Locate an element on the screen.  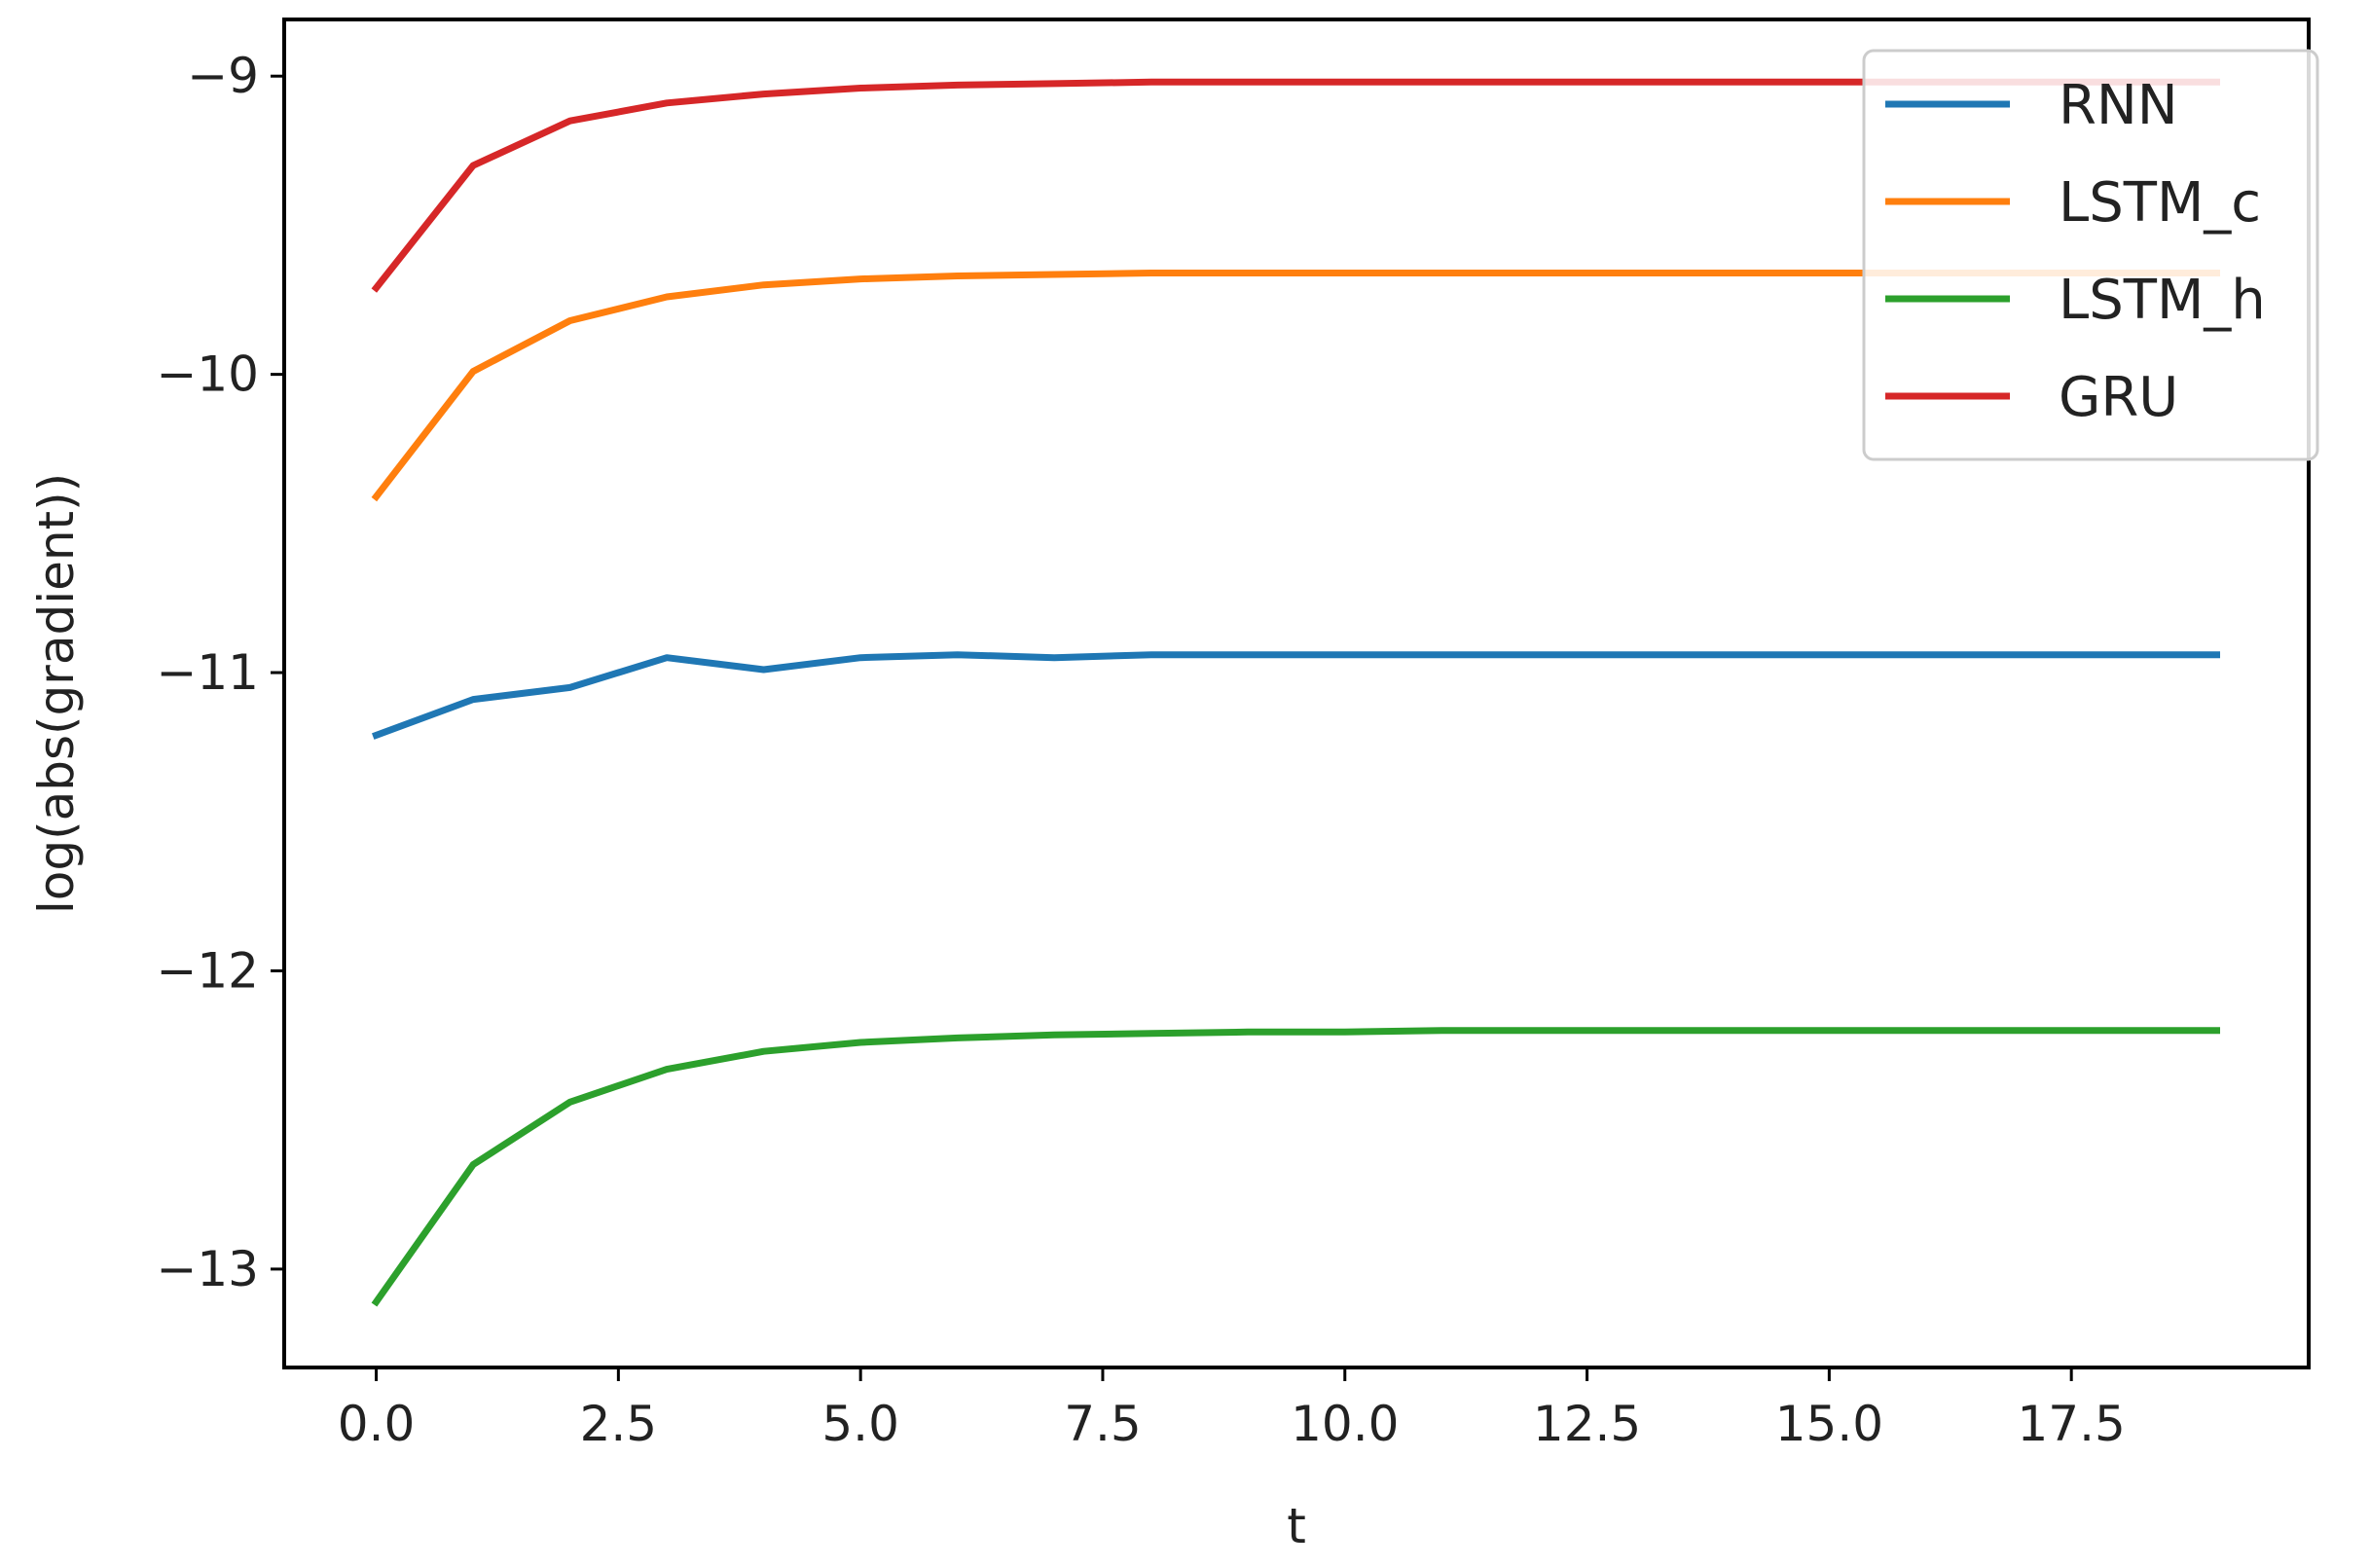
legend-label: LSTM_h is located at coordinates (2162, 300).